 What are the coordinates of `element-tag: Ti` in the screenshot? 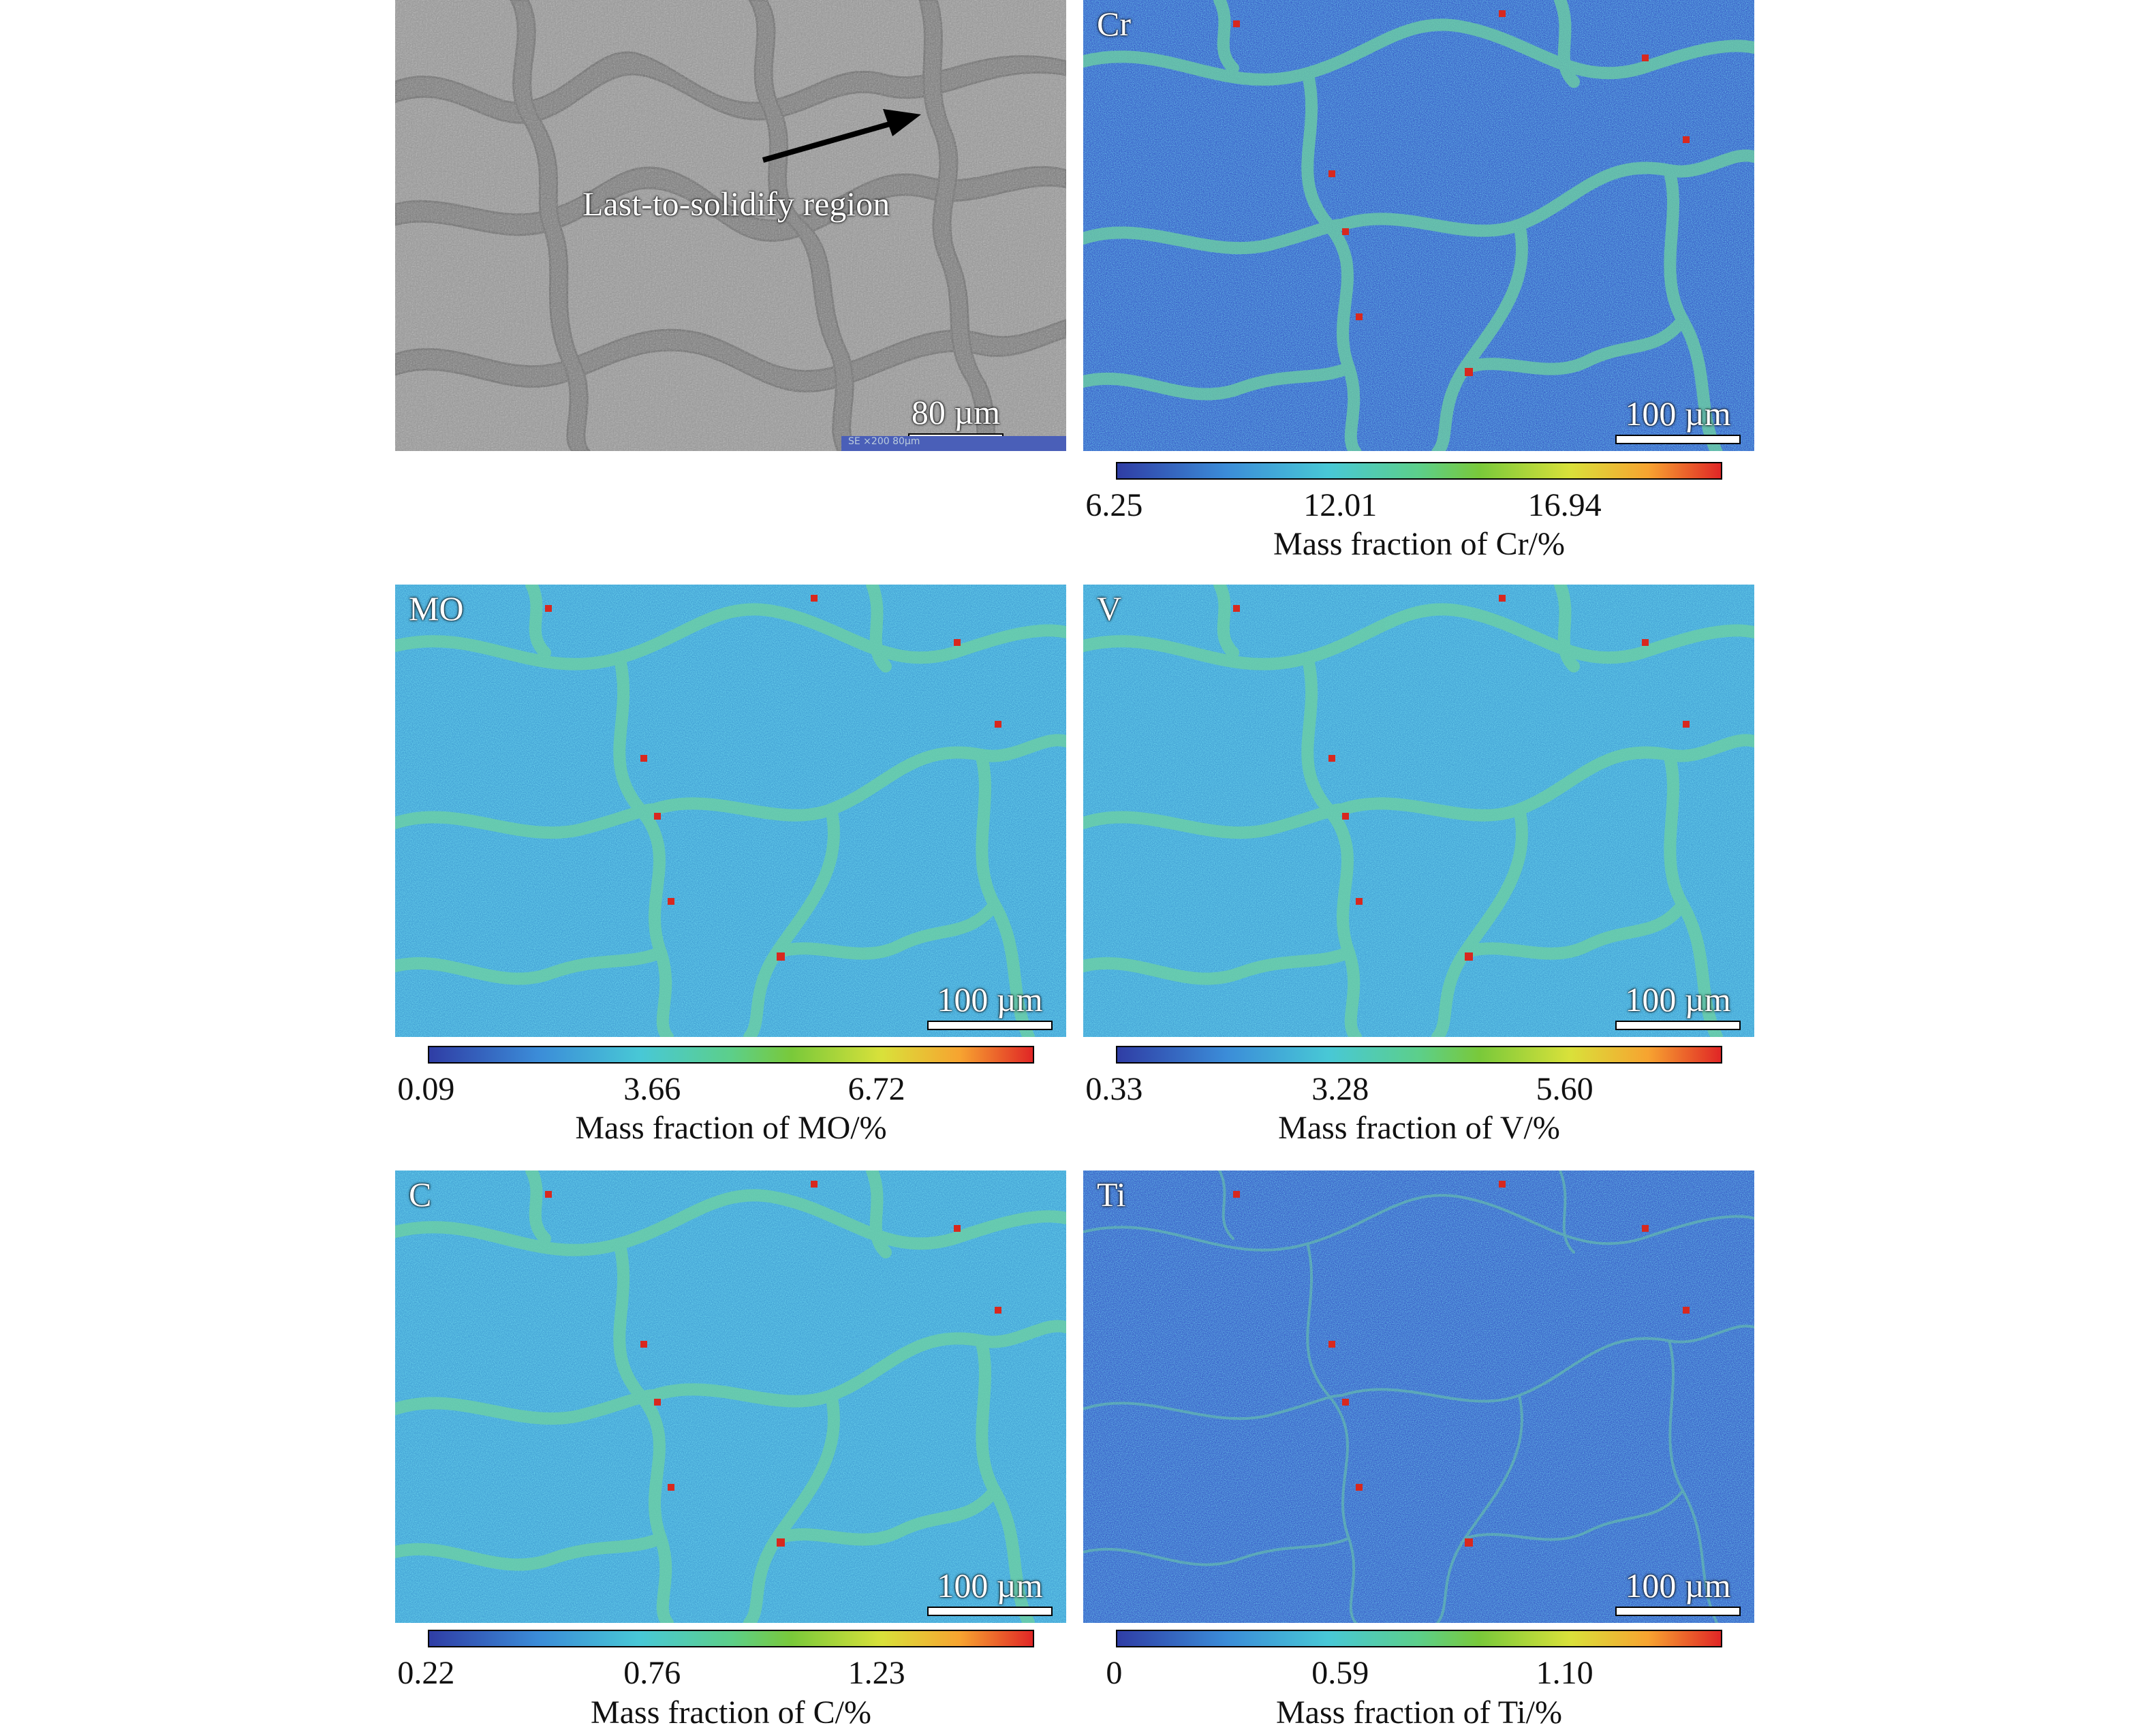 It's located at (1111, 1194).